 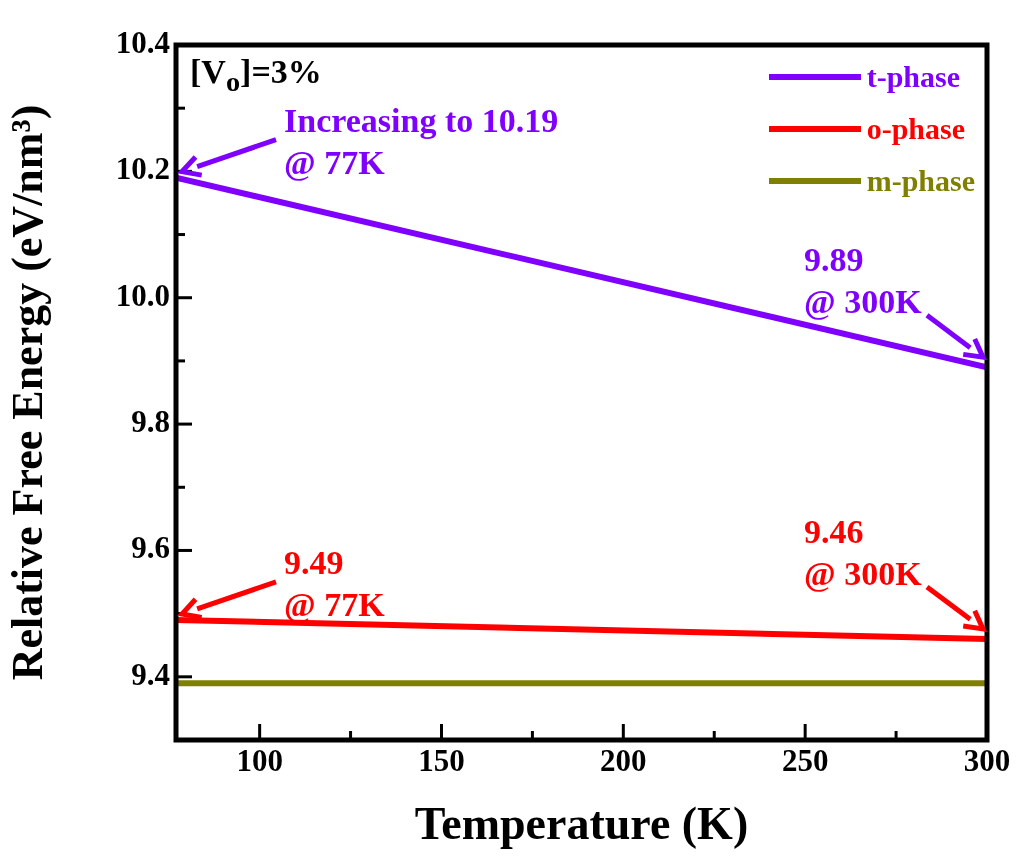 What do you see at coordinates (920, 181) in the screenshot?
I see `legend-label: m-phase` at bounding box center [920, 181].